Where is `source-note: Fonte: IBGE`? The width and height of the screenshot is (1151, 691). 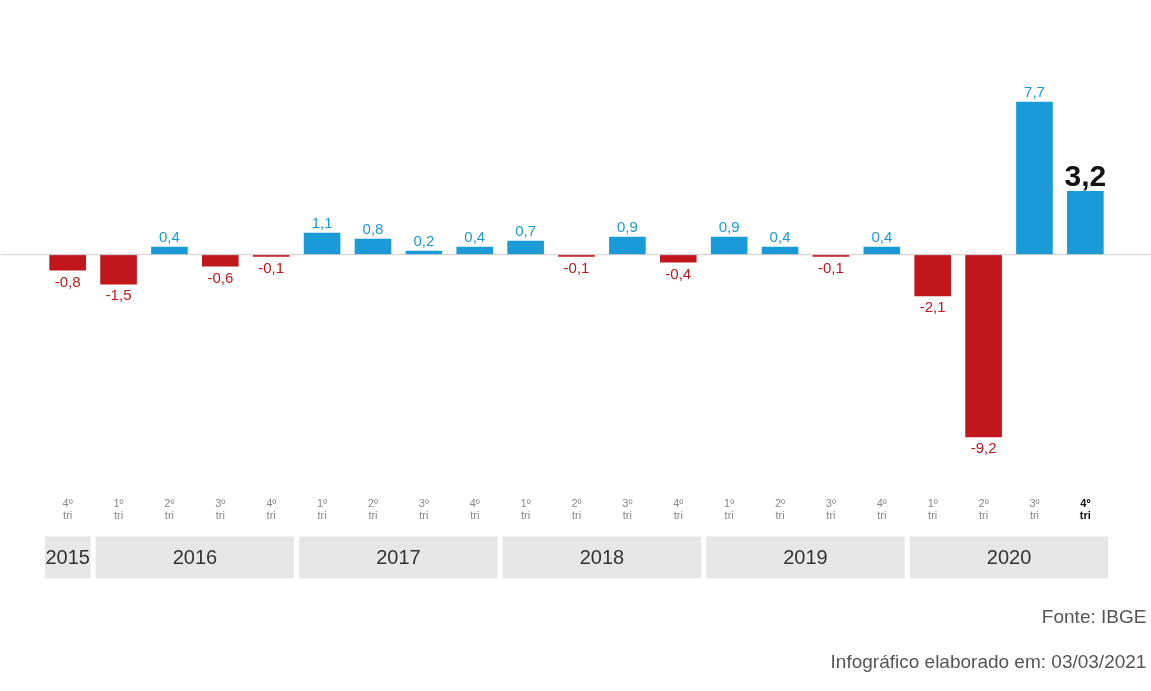
source-note: Fonte: IBGE is located at coordinates (1094, 616).